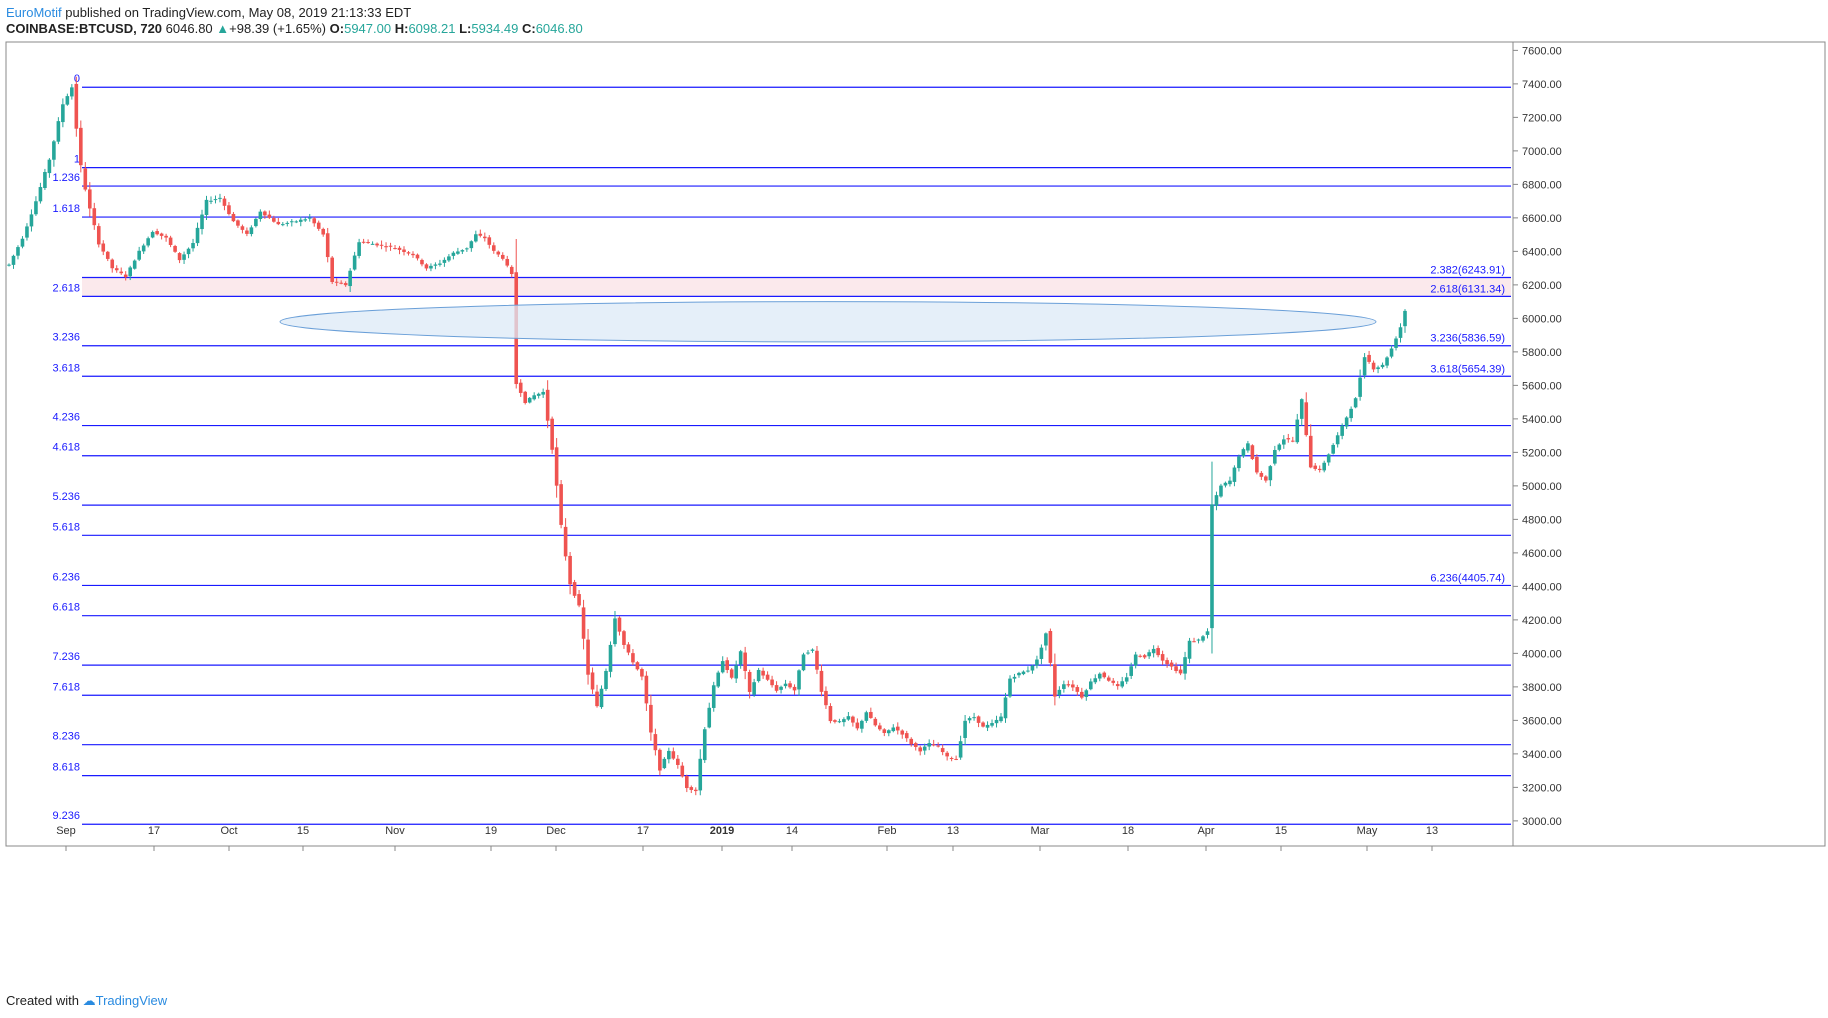 The width and height of the screenshot is (1828, 1018). What do you see at coordinates (66, 418) in the screenshot?
I see `fib-label: 4.236` at bounding box center [66, 418].